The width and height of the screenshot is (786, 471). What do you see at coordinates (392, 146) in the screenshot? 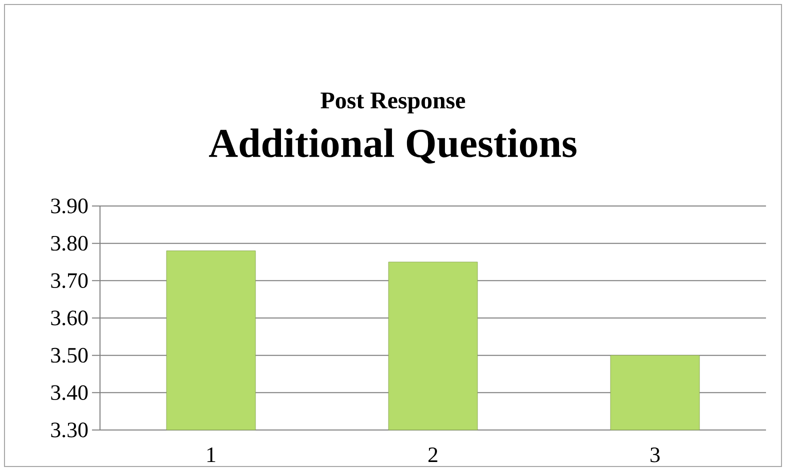
I see `chart-subtitle: Additional Questions` at bounding box center [392, 146].